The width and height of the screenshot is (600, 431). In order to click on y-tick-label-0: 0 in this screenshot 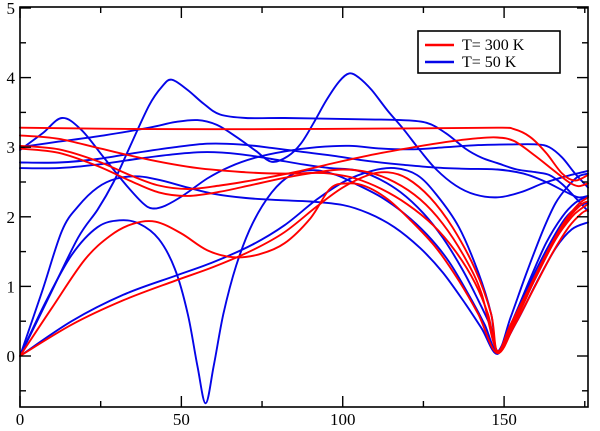, I will do `click(11, 356)`.